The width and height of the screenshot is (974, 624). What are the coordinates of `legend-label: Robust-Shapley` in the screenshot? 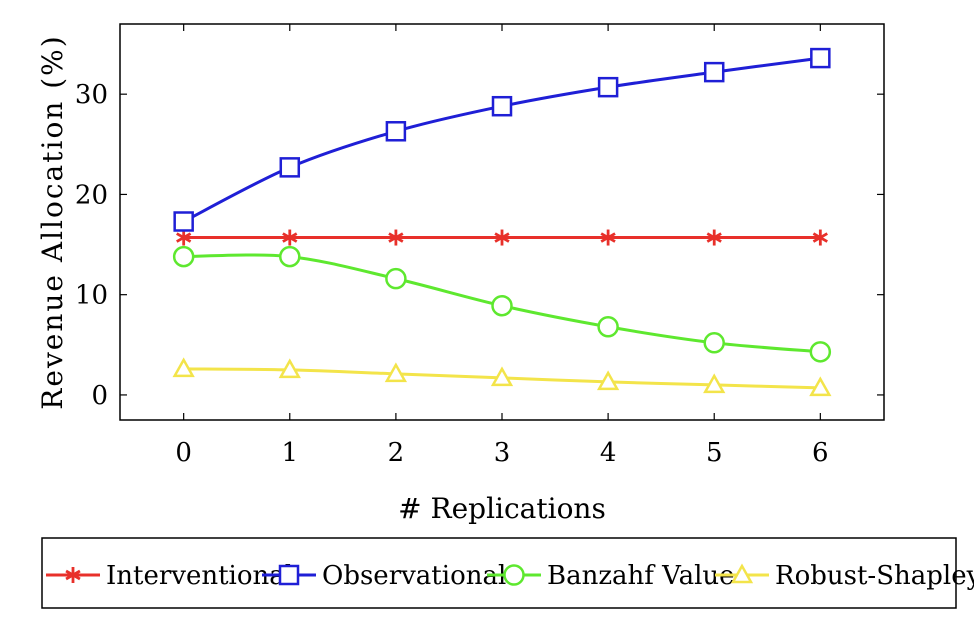 It's located at (874, 576).